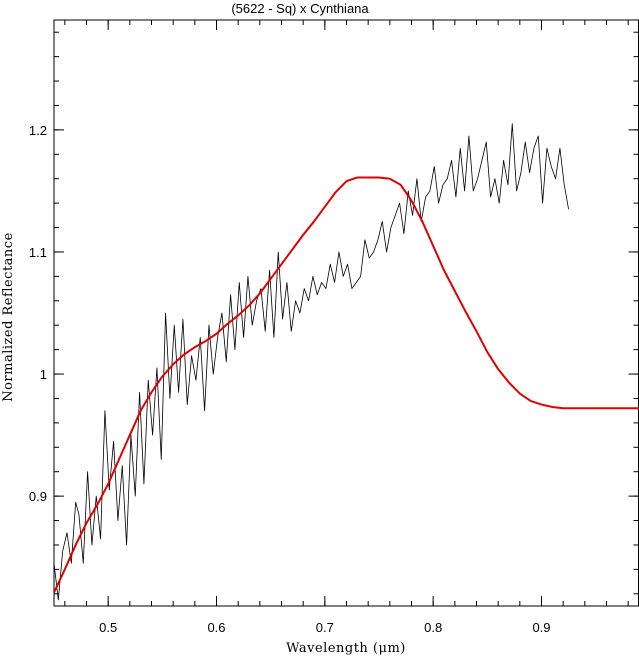 The height and width of the screenshot is (656, 639). What do you see at coordinates (43, 374) in the screenshot?
I see `y-tick-label: 1` at bounding box center [43, 374].